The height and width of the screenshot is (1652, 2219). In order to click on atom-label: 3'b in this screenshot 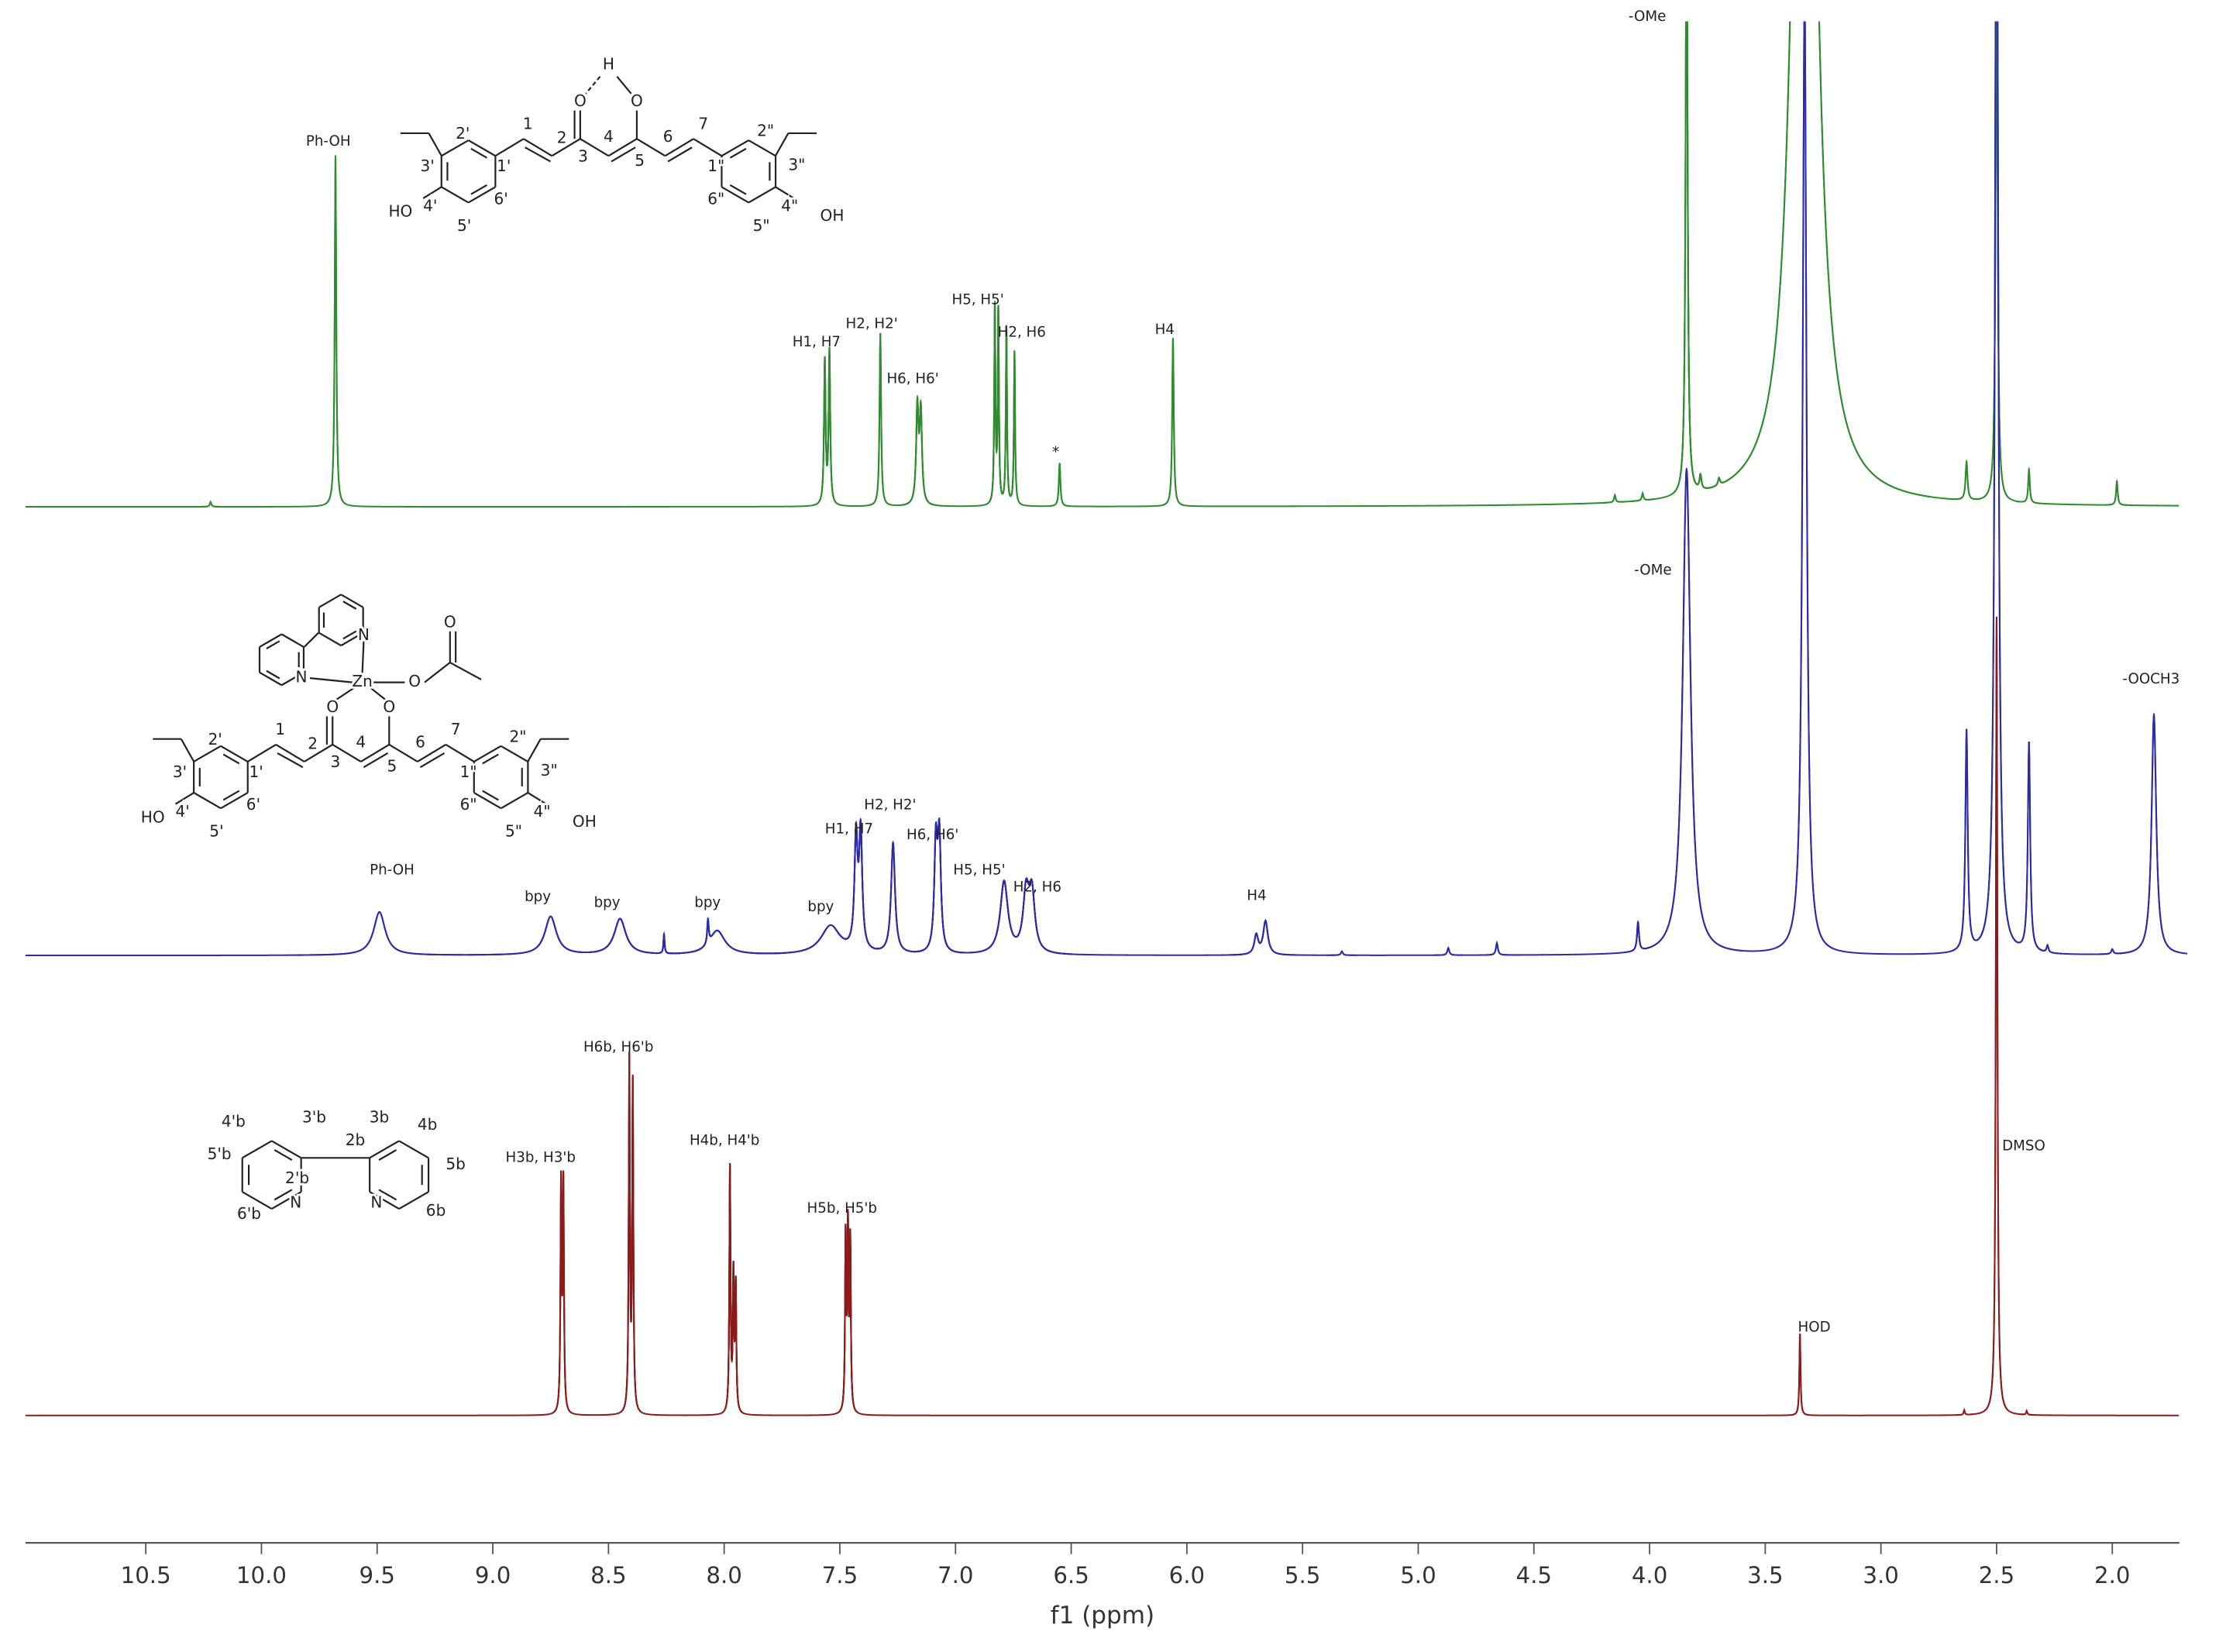, I will do `click(314, 1117)`.